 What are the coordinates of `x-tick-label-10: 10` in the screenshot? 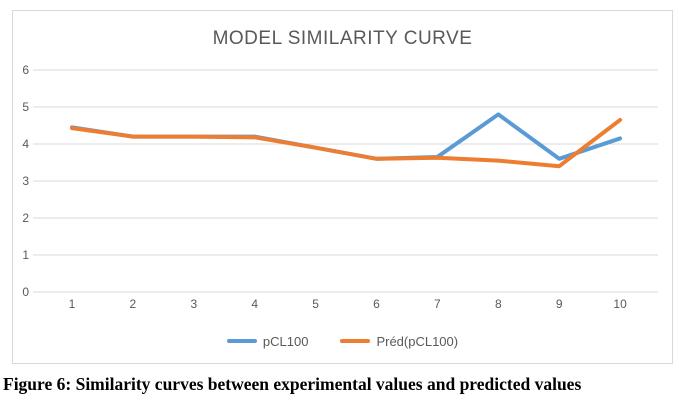 It's located at (620, 304).